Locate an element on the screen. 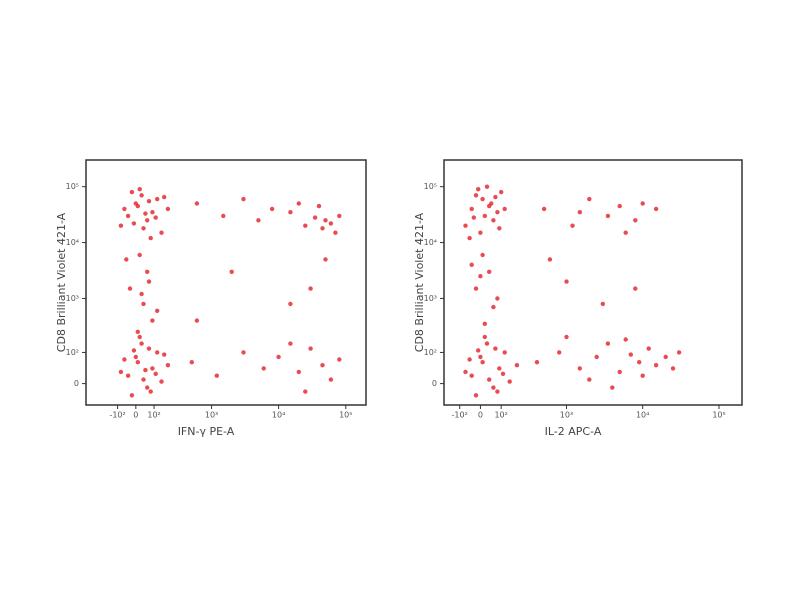 This screenshot has width=800, height=600. y-tick-label: 10⁵ is located at coordinates (430, 186).